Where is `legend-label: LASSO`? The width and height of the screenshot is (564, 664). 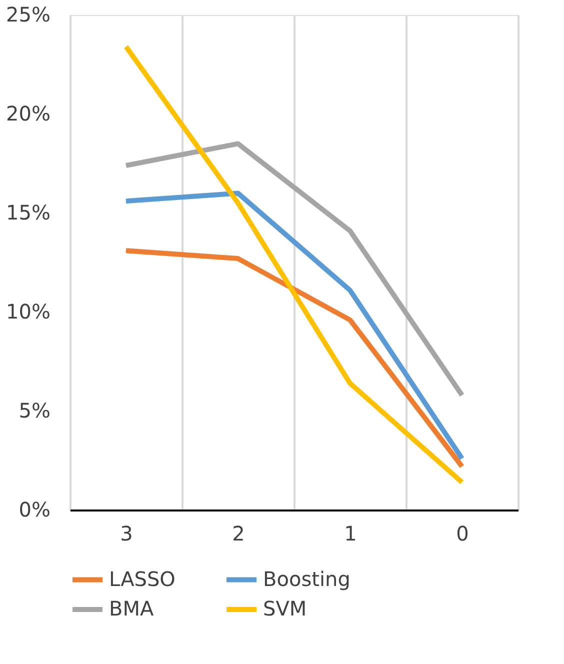
legend-label: LASSO is located at coordinates (142, 578).